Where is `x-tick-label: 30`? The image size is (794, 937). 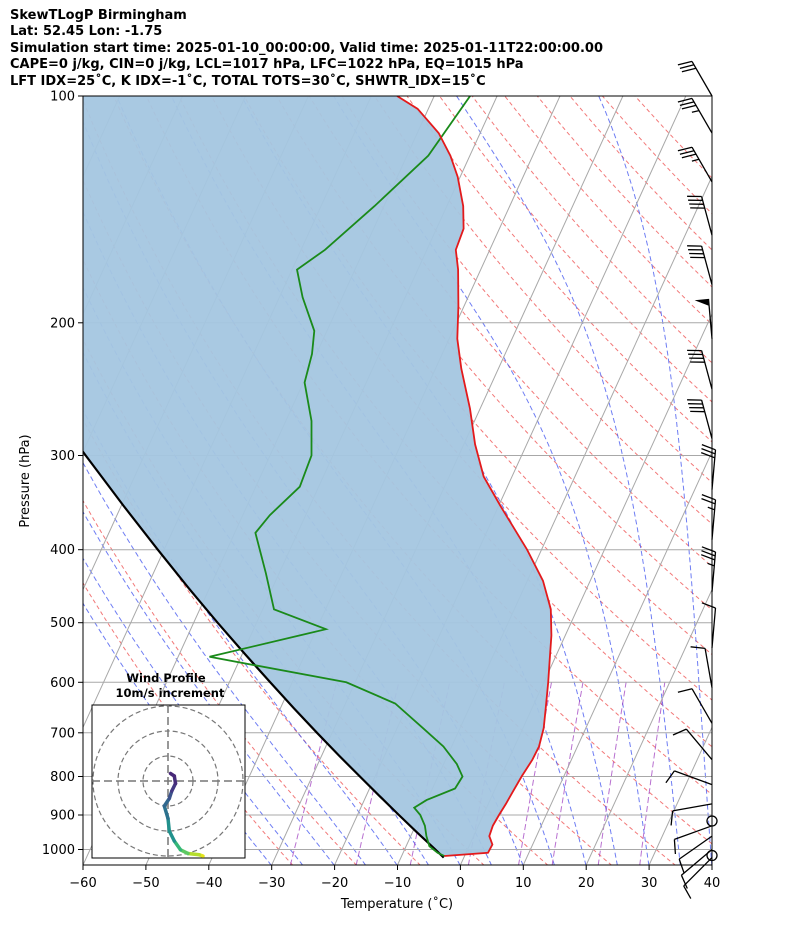 x-tick-label: 30 is located at coordinates (649, 883).